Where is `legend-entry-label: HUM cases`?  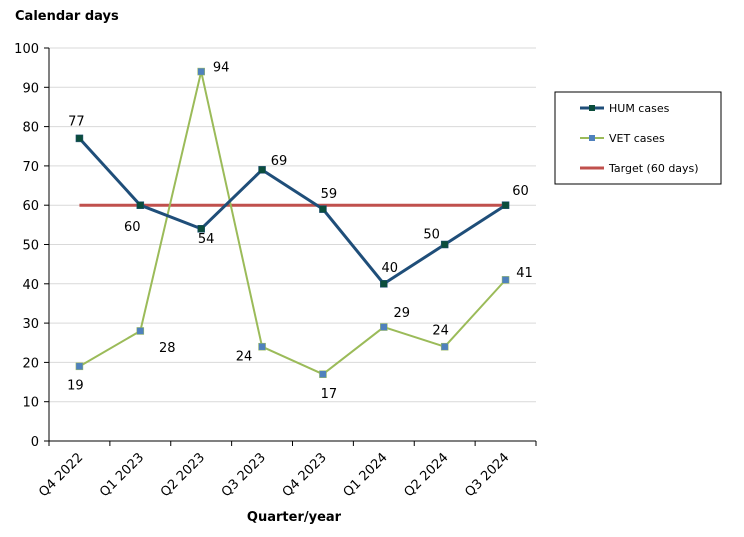
legend-entry-label: HUM cases is located at coordinates (639, 108).